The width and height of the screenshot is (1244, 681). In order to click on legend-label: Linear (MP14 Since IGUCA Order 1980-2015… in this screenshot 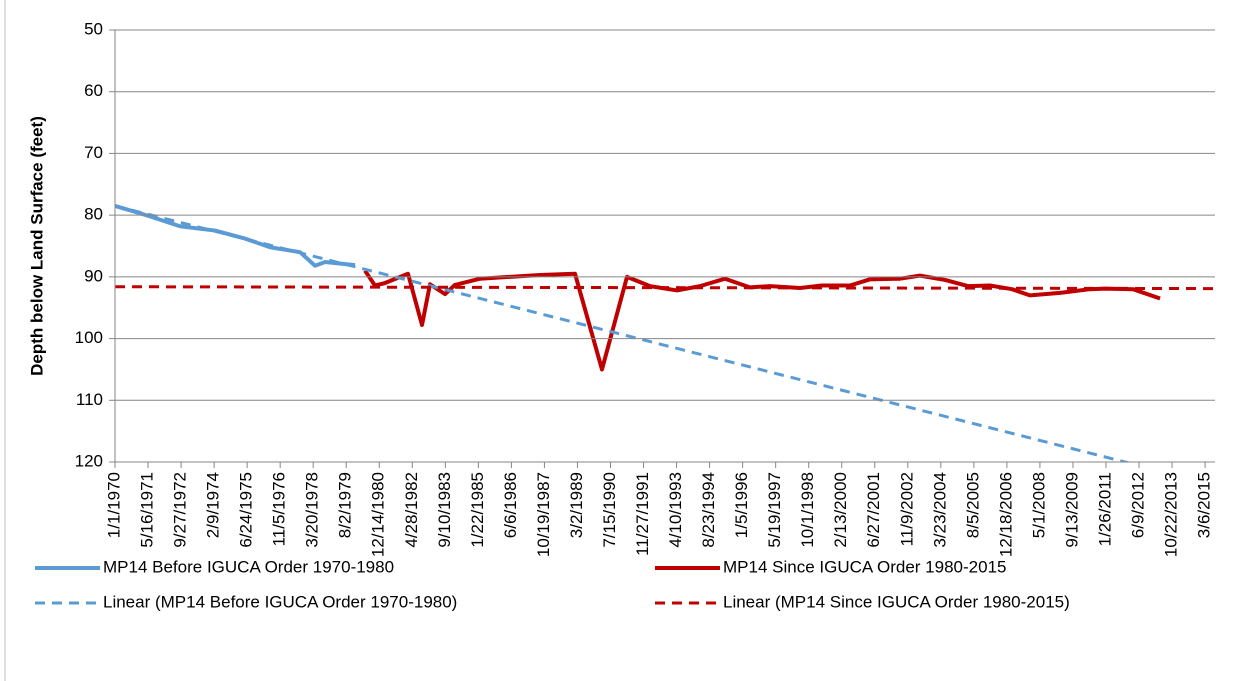, I will do `click(896, 601)`.